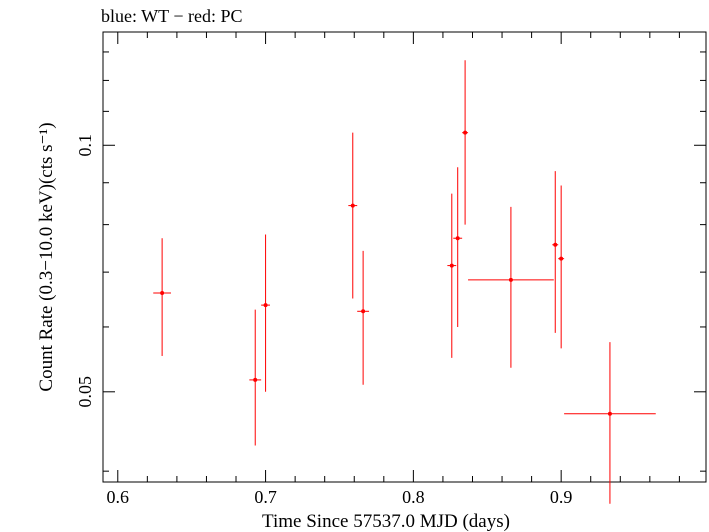 Image resolution: width=709 pixels, height=532 pixels. I want to click on y-tick-label: 0.1, so click(85, 145).